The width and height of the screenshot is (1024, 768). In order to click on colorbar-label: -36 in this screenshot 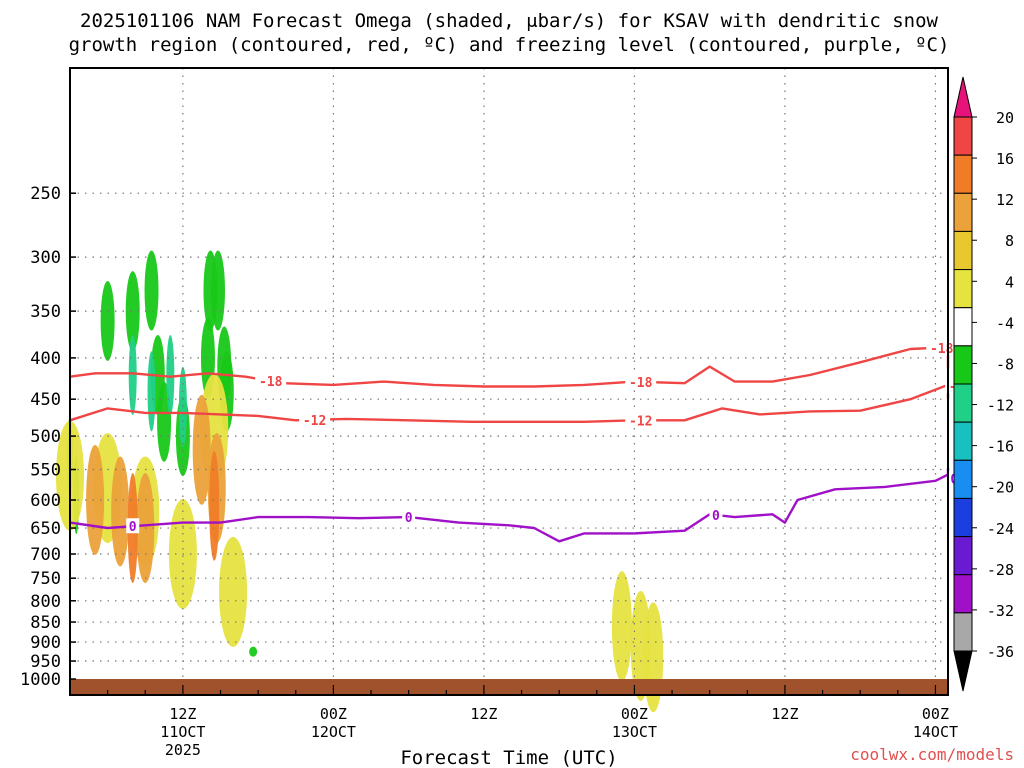, I will do `click(1000, 652)`.